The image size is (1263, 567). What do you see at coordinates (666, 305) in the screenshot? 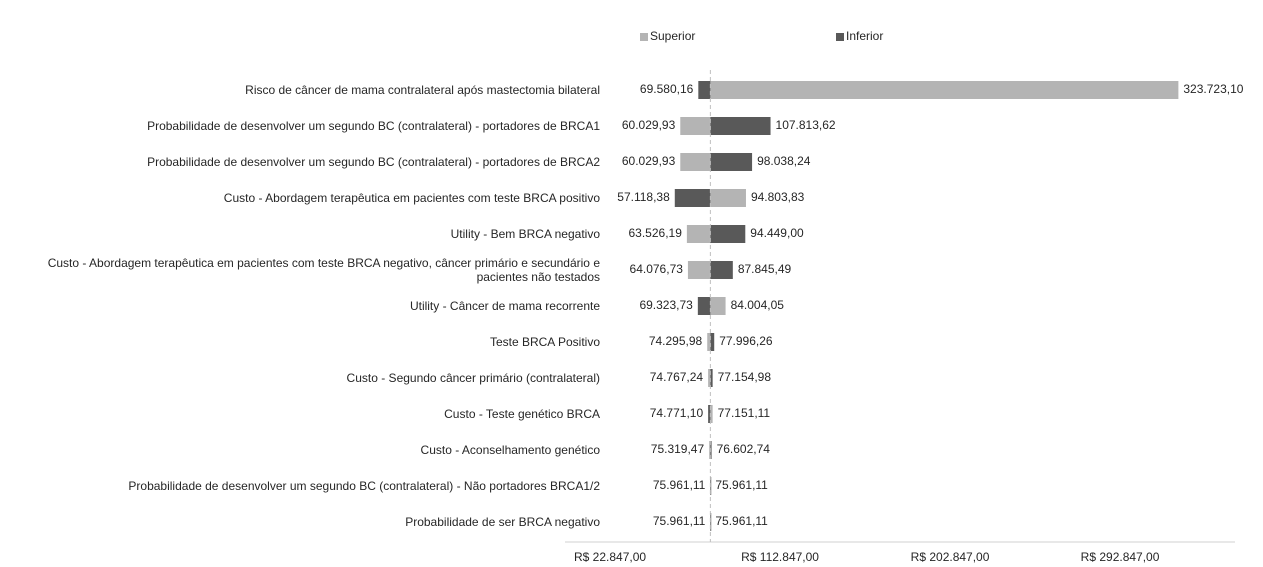
I see `value-label: 69.323,73` at bounding box center [666, 305].